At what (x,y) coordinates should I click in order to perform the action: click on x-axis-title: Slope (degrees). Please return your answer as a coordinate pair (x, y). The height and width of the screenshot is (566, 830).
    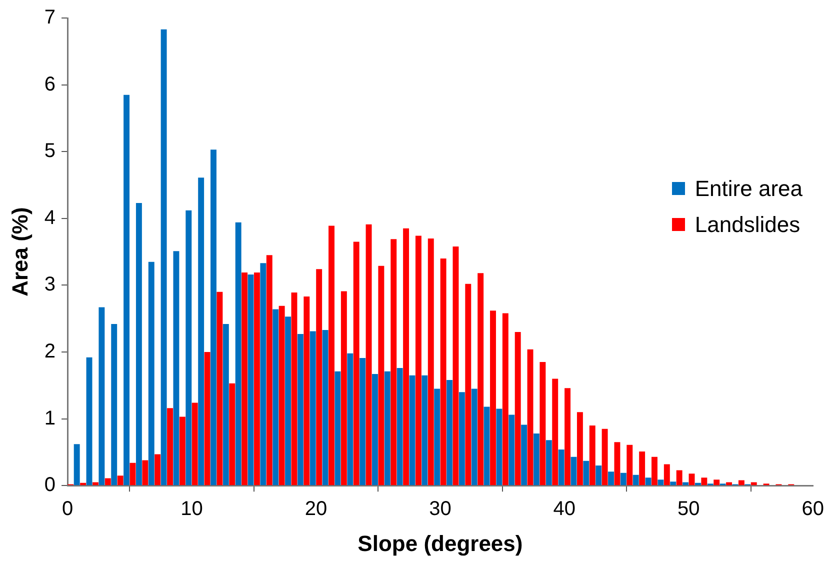
    Looking at the image, I should click on (440, 543).